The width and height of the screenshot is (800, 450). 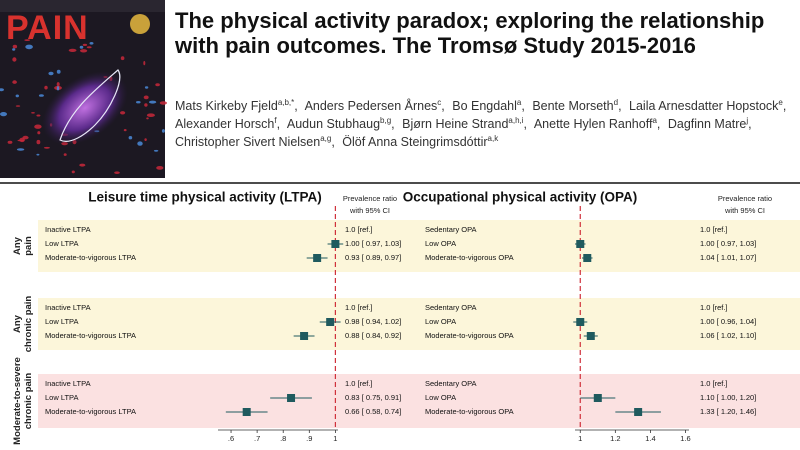 I want to click on author-name: Anette Hylen Ranhoff, so click(x=593, y=124).